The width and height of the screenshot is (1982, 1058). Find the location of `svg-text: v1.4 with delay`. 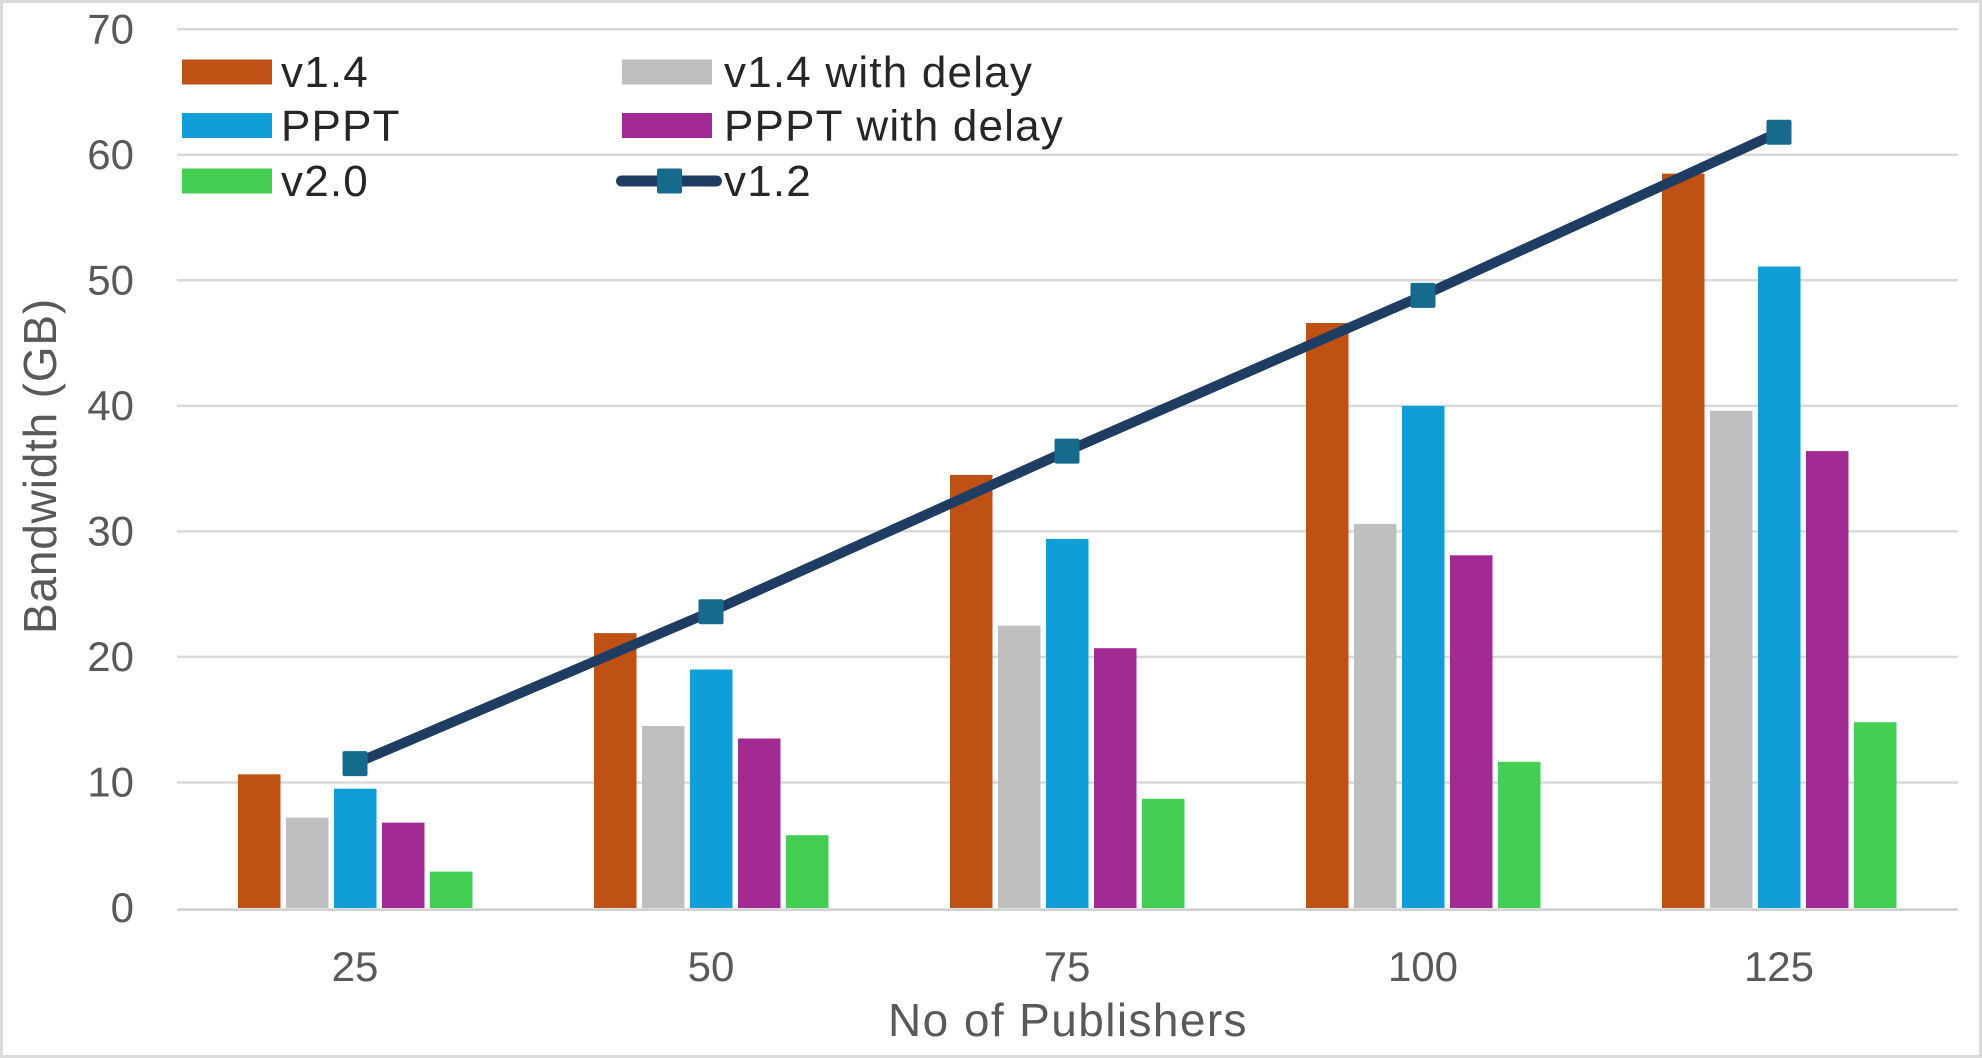

svg-text: v1.4 with delay is located at coordinates (878, 72).